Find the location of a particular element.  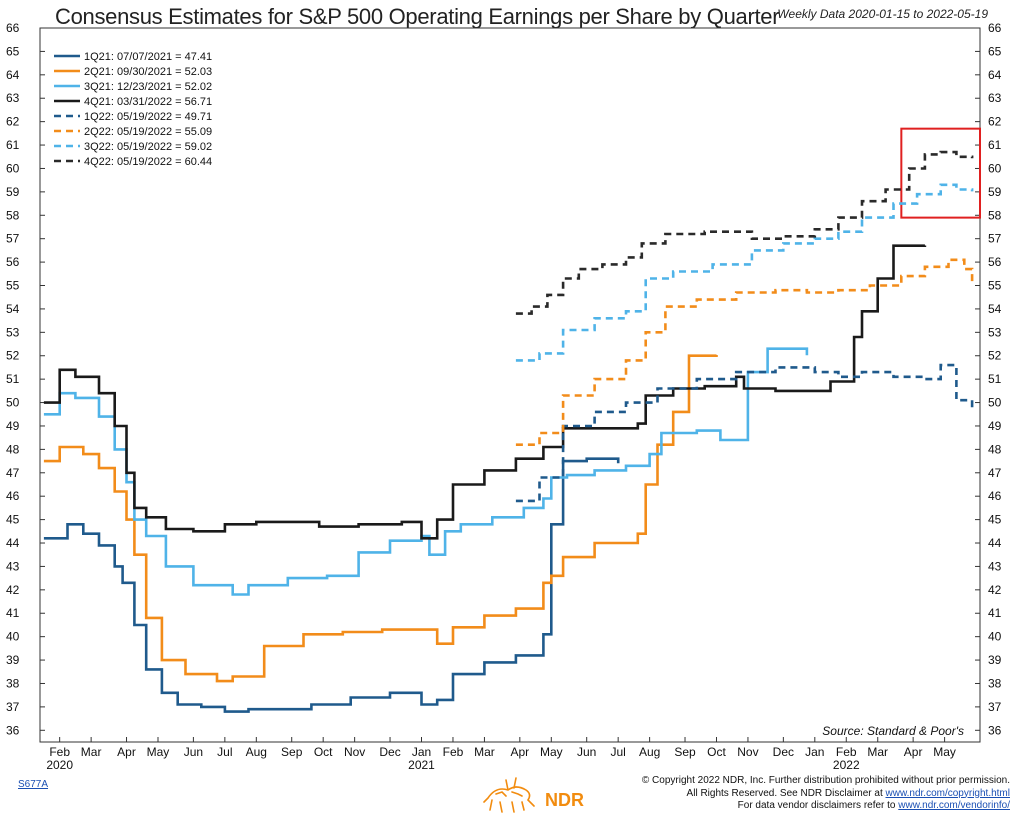

y-tick-label-left: 49 is located at coordinates (13, 426).